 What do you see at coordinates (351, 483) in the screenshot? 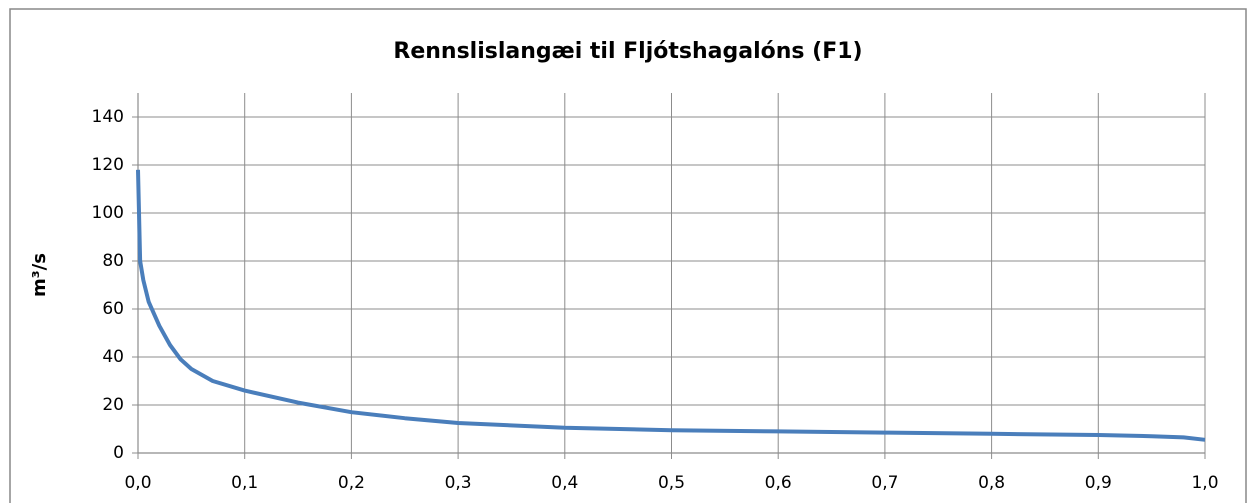
I see `x-tick-label: 0,2` at bounding box center [351, 483].